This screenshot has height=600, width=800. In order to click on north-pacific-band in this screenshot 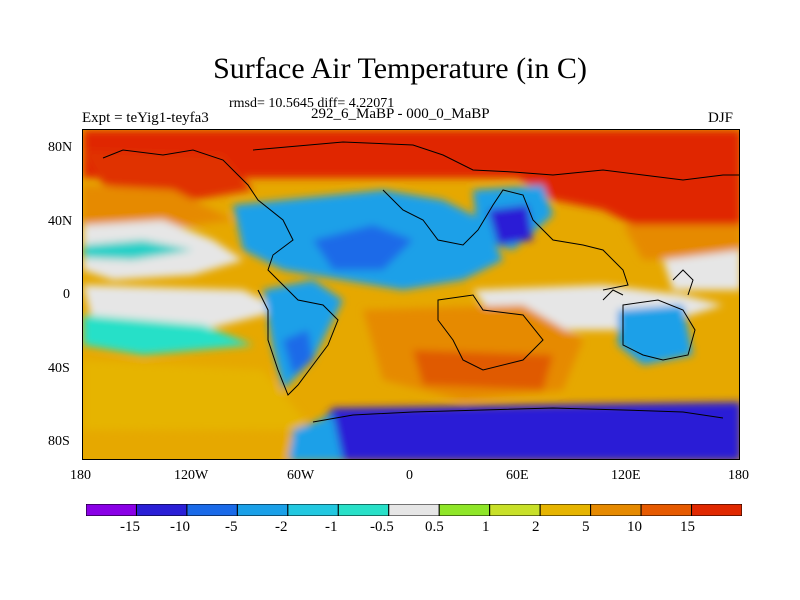, I will do `click(158, 207)`.